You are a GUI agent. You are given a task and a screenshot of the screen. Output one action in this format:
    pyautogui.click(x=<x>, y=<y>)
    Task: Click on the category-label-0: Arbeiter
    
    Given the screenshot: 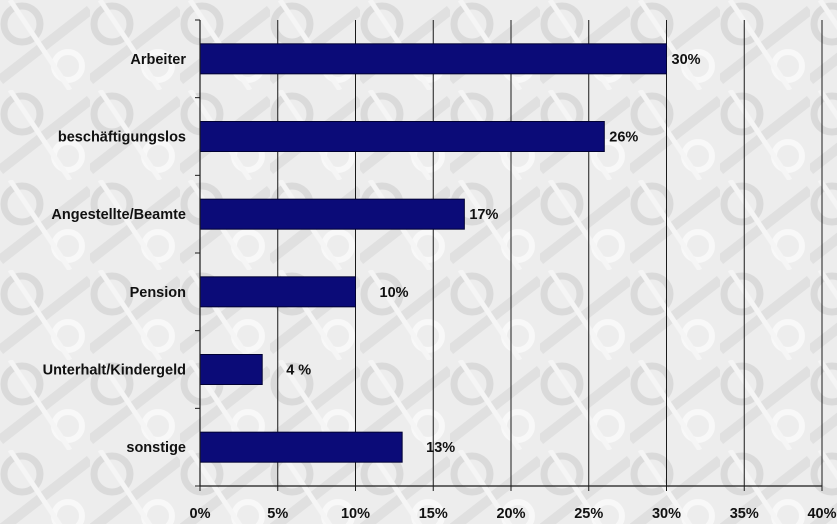 What is the action you would take?
    pyautogui.click(x=158, y=60)
    